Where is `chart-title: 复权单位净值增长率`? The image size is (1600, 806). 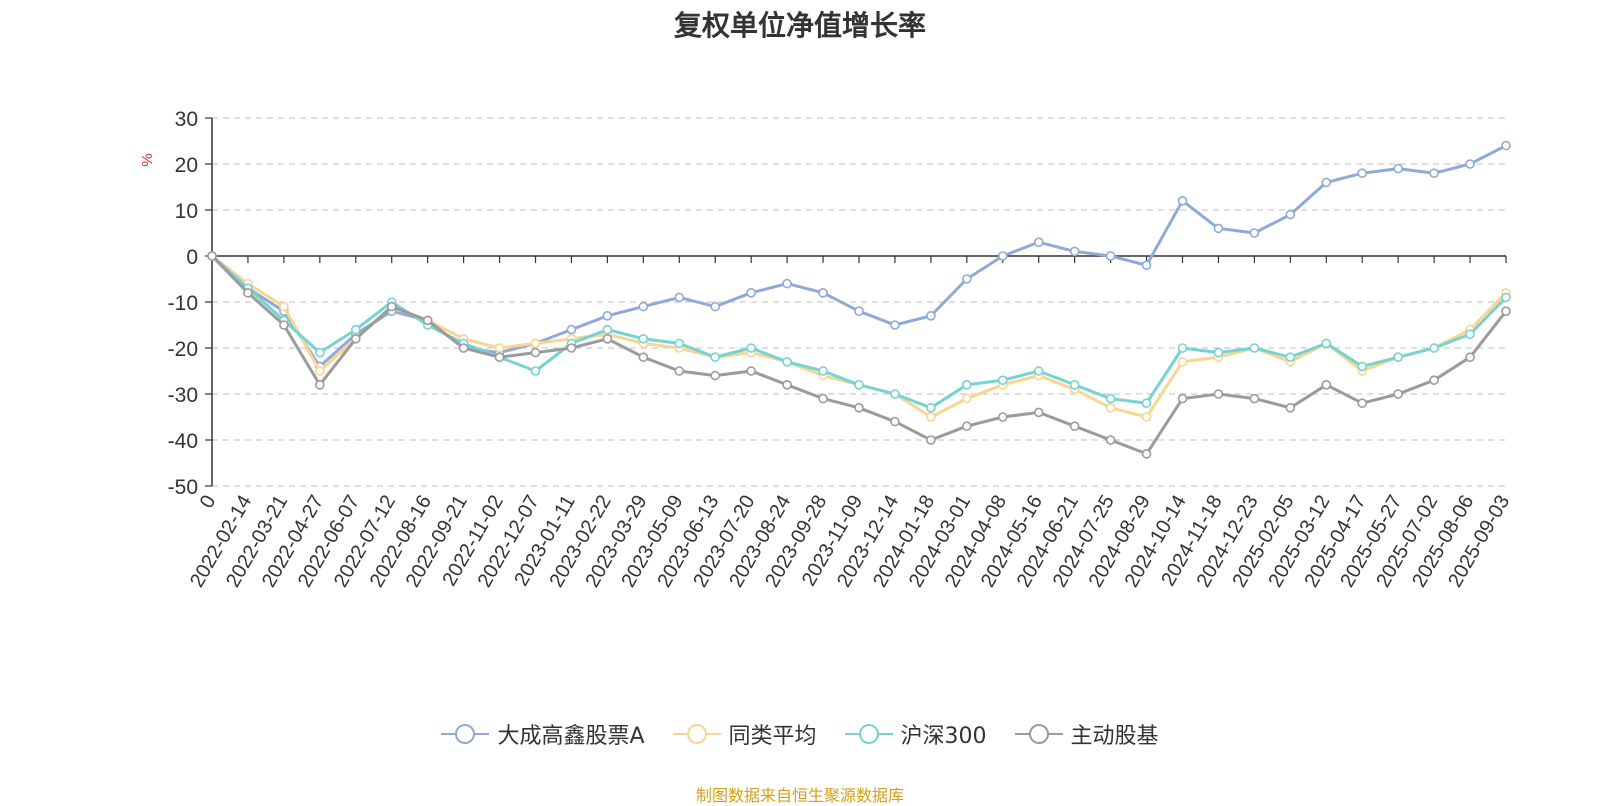
chart-title: 复权单位净值增长率 is located at coordinates (799, 25).